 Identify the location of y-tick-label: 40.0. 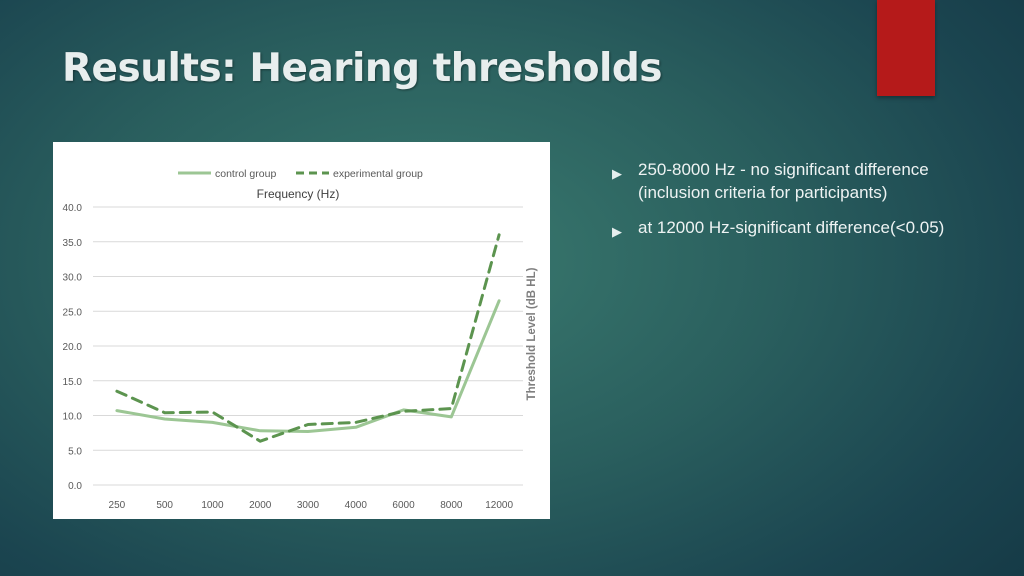
(73, 208).